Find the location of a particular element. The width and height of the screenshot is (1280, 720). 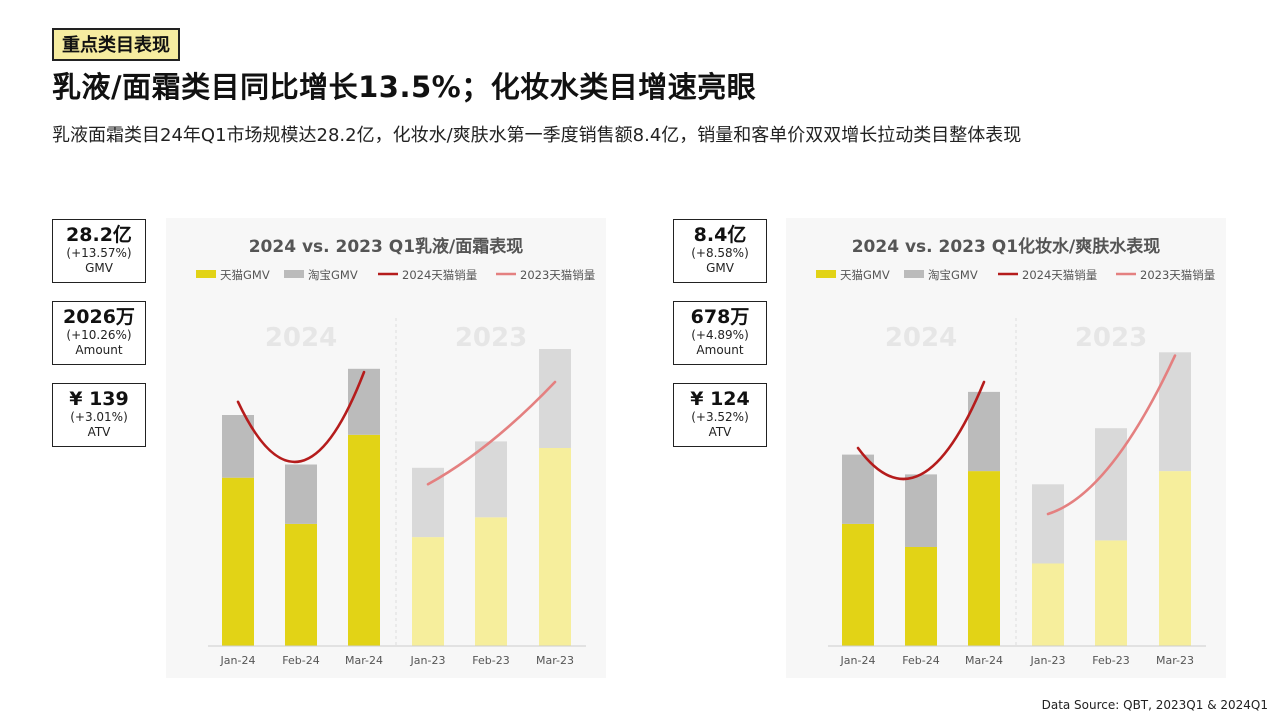

kpi-change: (+13.57%) is located at coordinates (99, 253).